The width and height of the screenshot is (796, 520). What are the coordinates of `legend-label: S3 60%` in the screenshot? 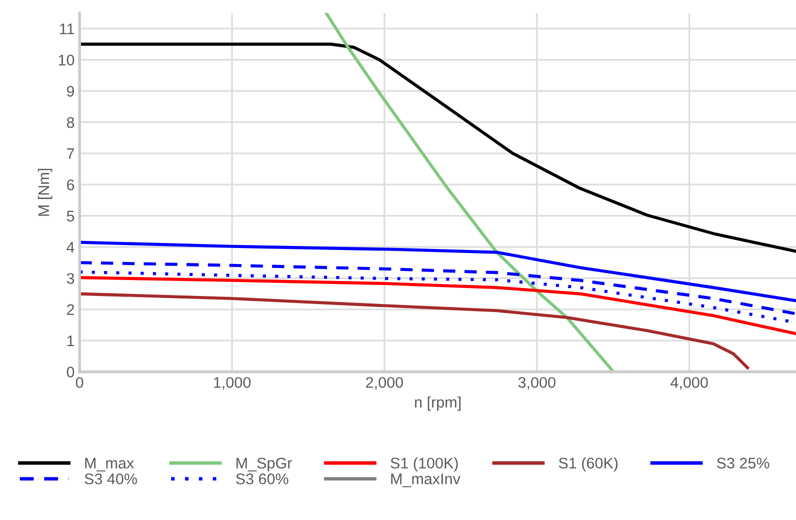 It's located at (262, 478).